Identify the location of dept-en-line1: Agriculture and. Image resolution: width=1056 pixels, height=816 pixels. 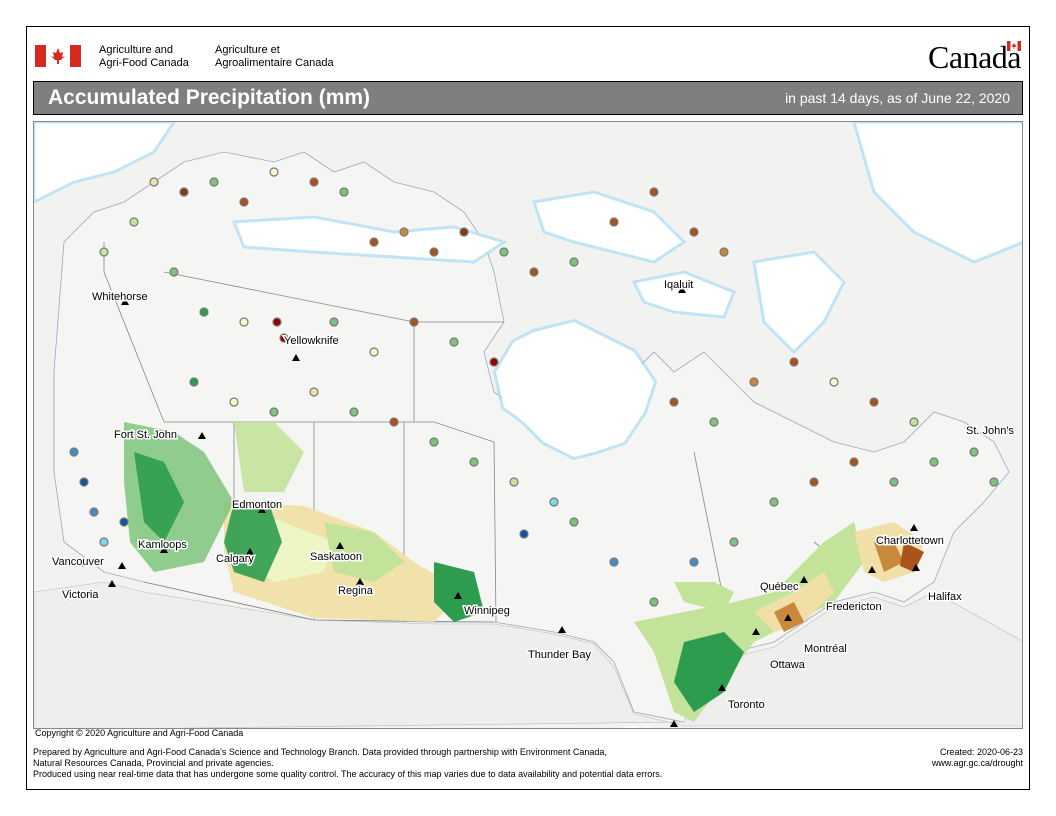
(136, 50).